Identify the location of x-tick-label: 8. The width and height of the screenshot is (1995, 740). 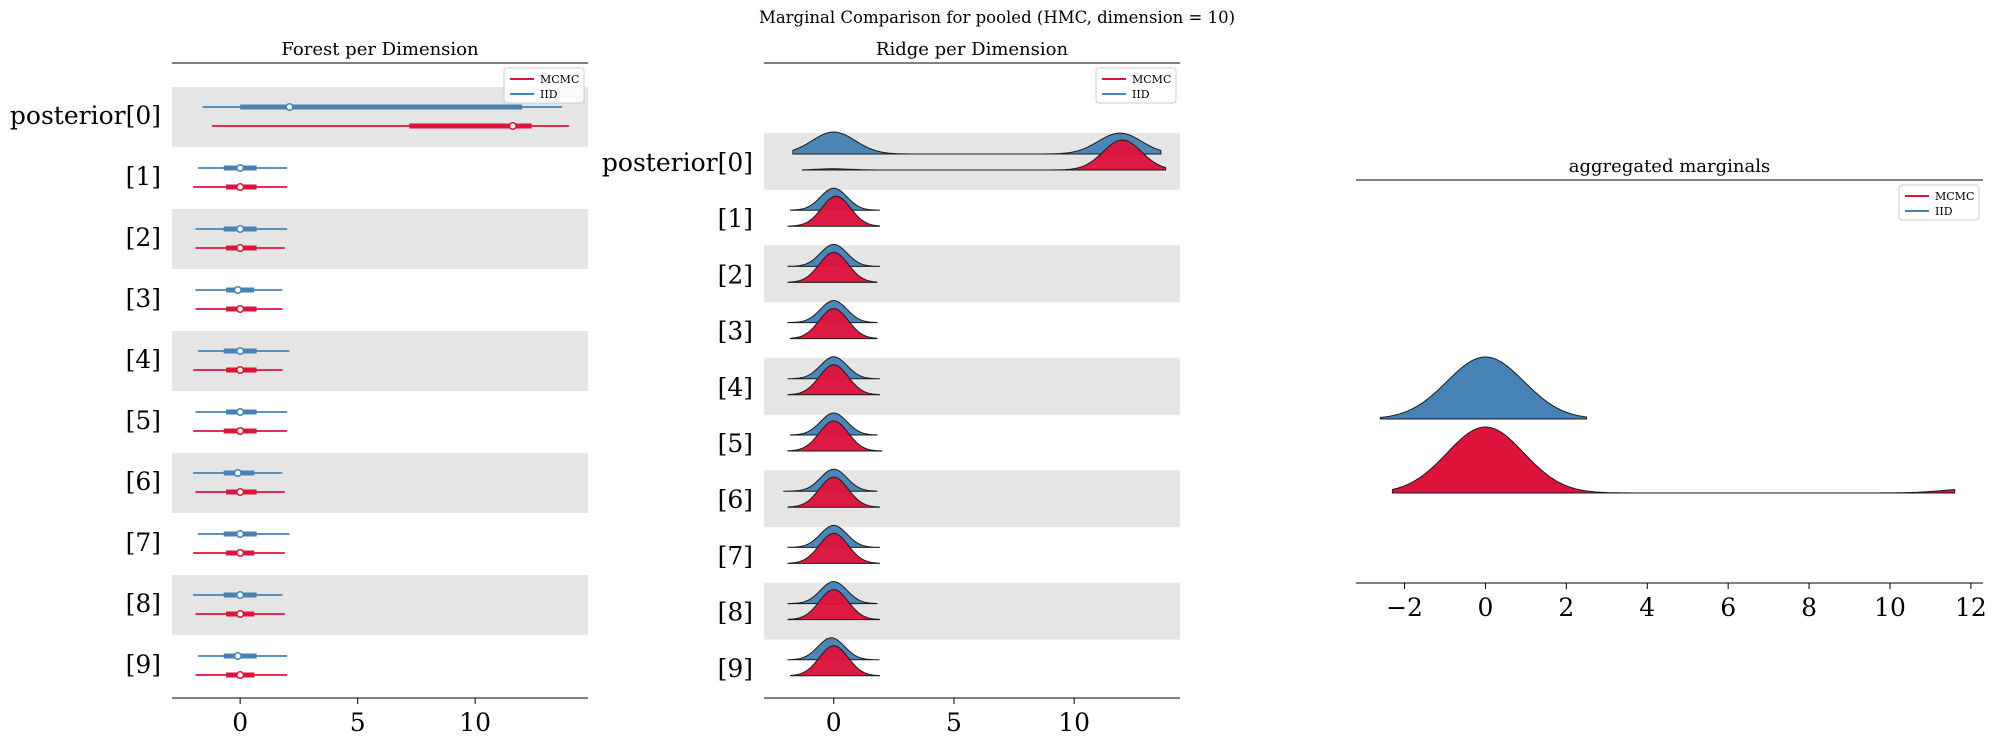
(1809, 607).